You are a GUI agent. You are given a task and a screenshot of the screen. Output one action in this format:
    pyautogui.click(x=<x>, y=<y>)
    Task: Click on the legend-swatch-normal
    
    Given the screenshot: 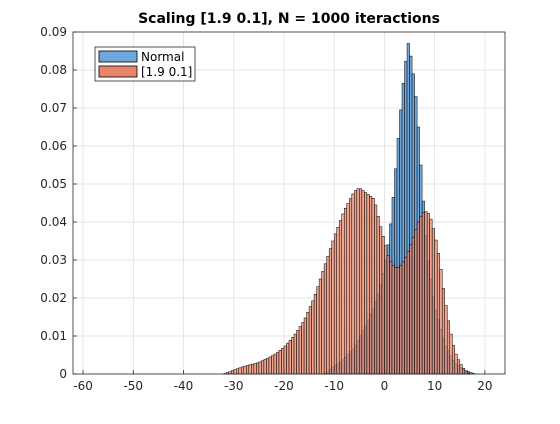 What is the action you would take?
    pyautogui.click(x=118, y=56)
    